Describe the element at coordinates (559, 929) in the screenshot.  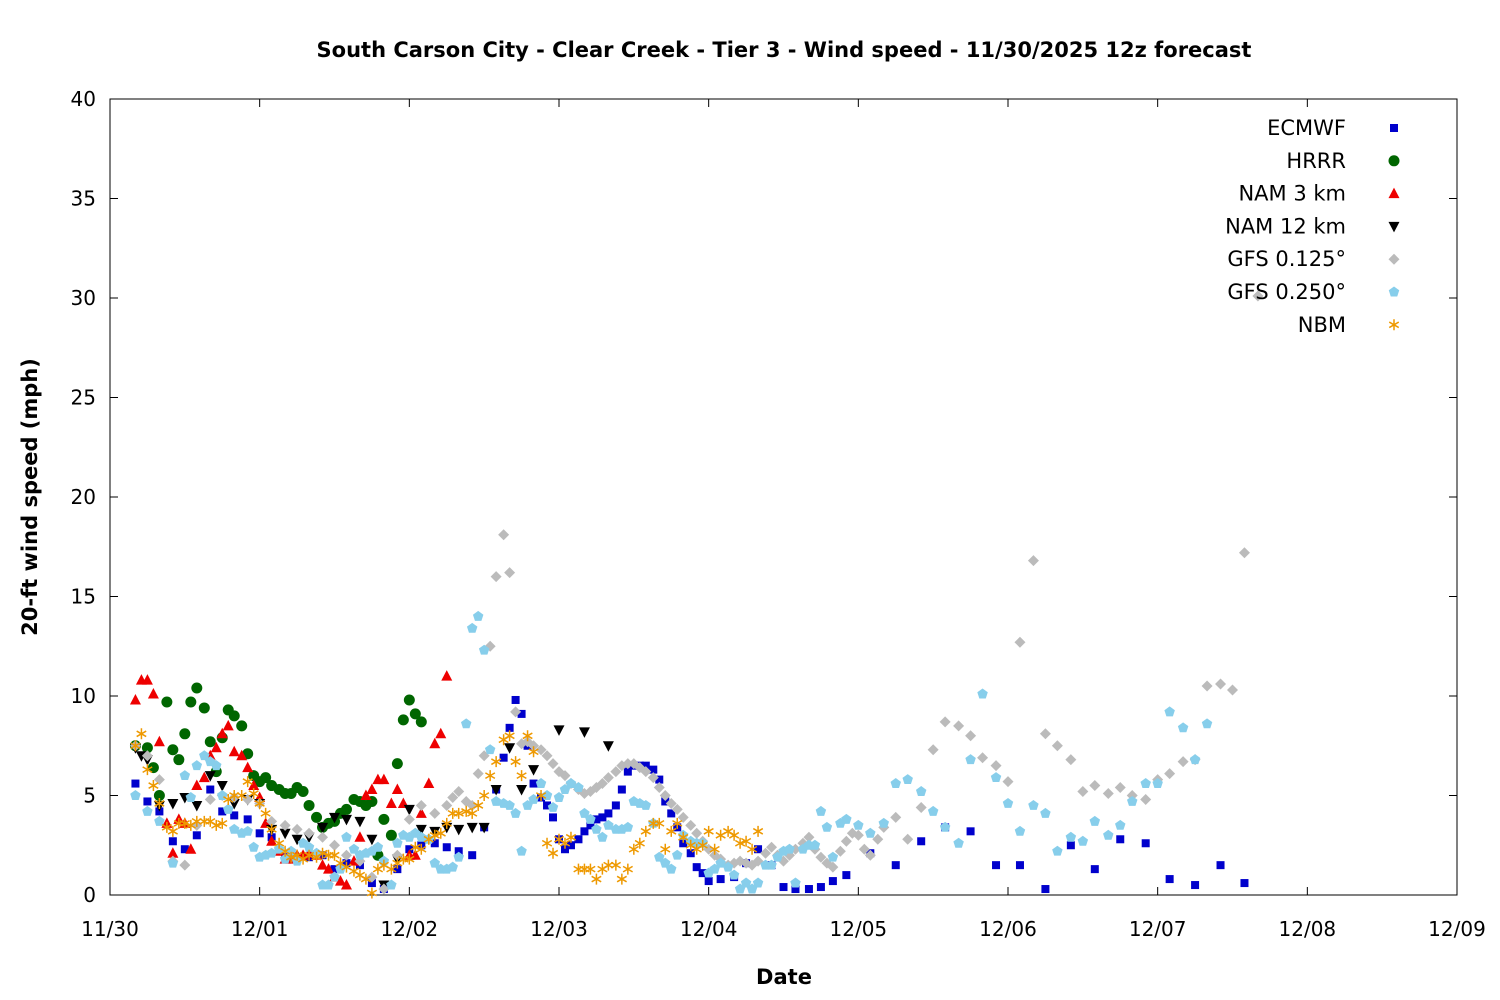
I see `x-tick-label: 12/03` at that location.